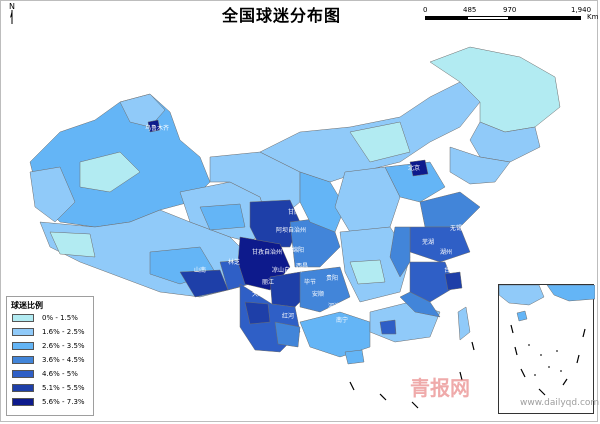 This screenshot has height=424, width=600. I want to click on region-hainan, so click(354, 357).